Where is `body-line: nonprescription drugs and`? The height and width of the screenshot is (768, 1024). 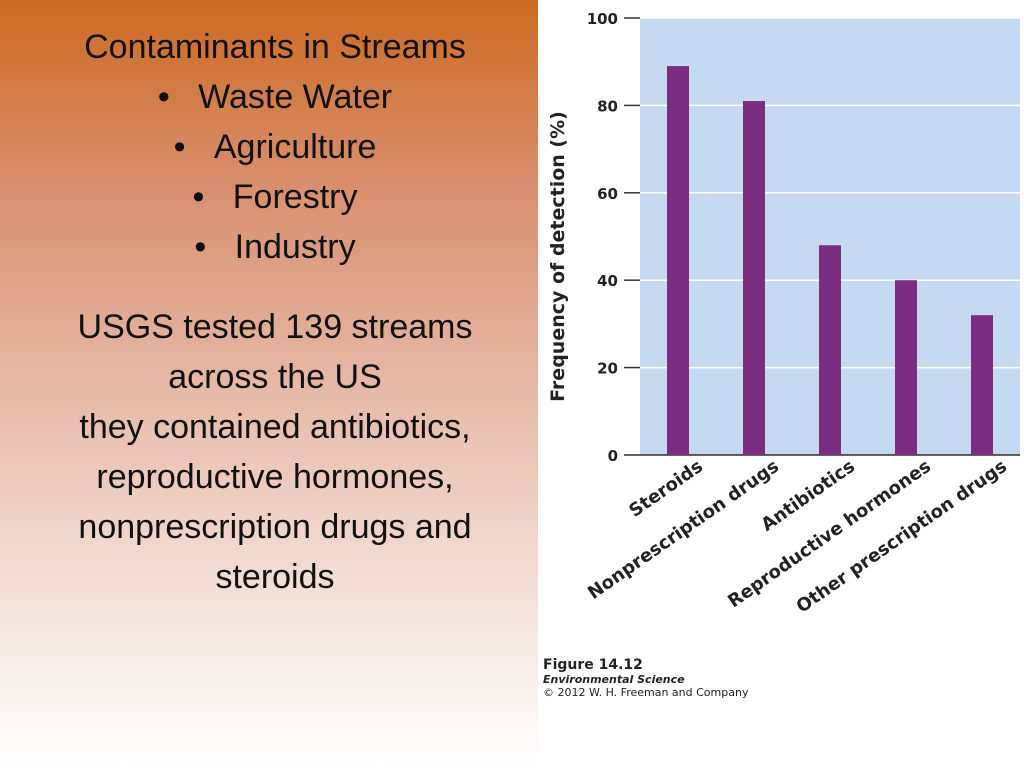
body-line: nonprescription drugs and is located at coordinates (275, 527).